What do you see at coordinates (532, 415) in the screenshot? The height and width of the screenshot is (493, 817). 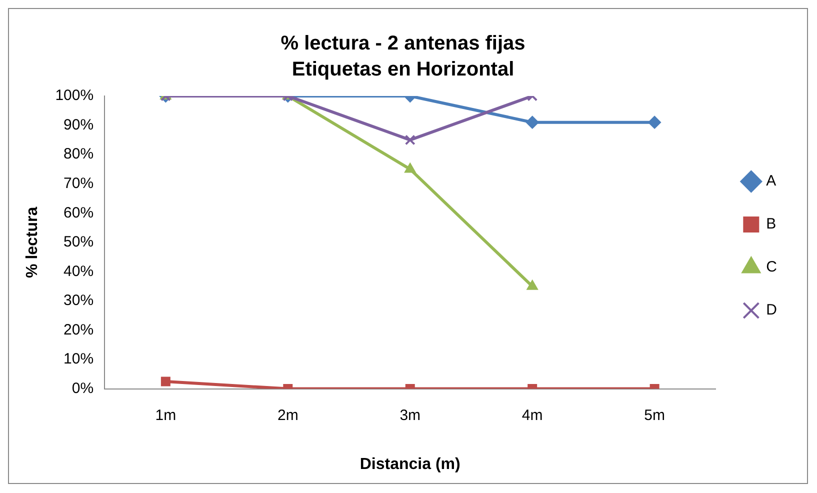 I see `x-tick-label: 4m` at bounding box center [532, 415].